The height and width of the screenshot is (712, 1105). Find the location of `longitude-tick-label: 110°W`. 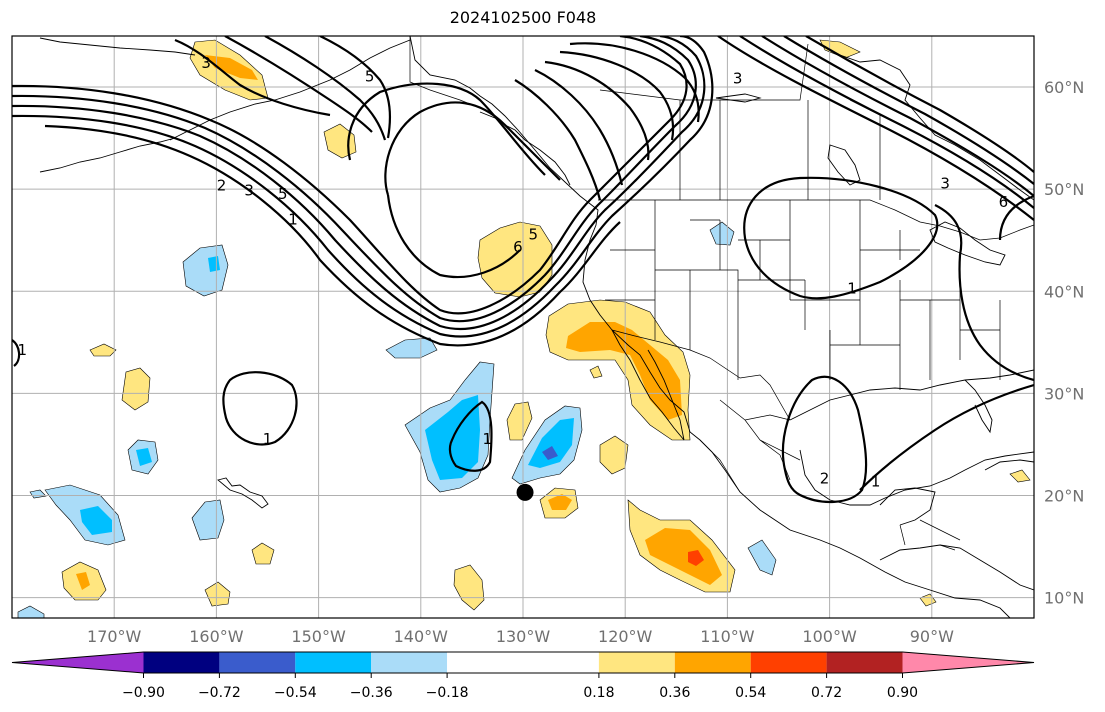

longitude-tick-label: 110°W is located at coordinates (727, 636).